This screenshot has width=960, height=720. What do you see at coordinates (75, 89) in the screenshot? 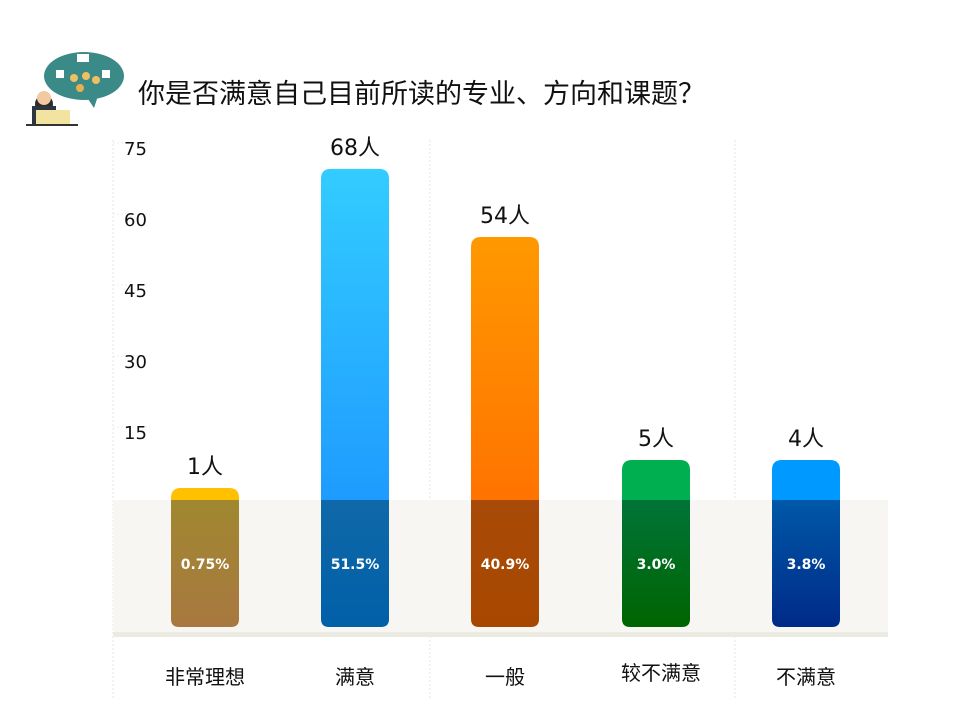
I see `presenter-icon` at bounding box center [75, 89].